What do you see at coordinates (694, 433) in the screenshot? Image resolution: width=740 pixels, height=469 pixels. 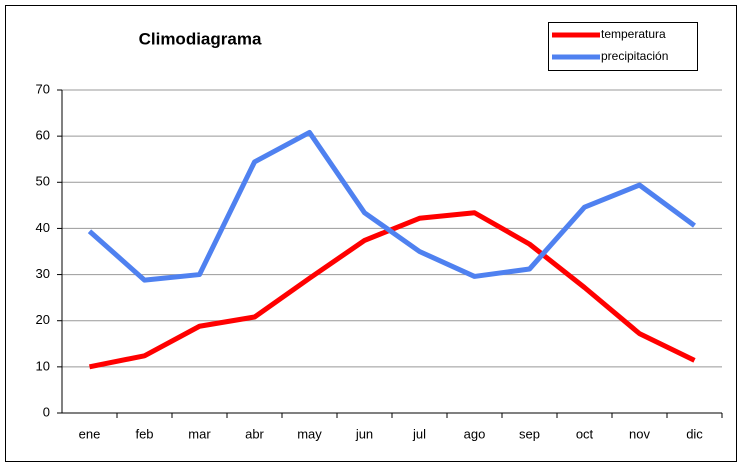 I see `x-tick-label: dic` at bounding box center [694, 433].